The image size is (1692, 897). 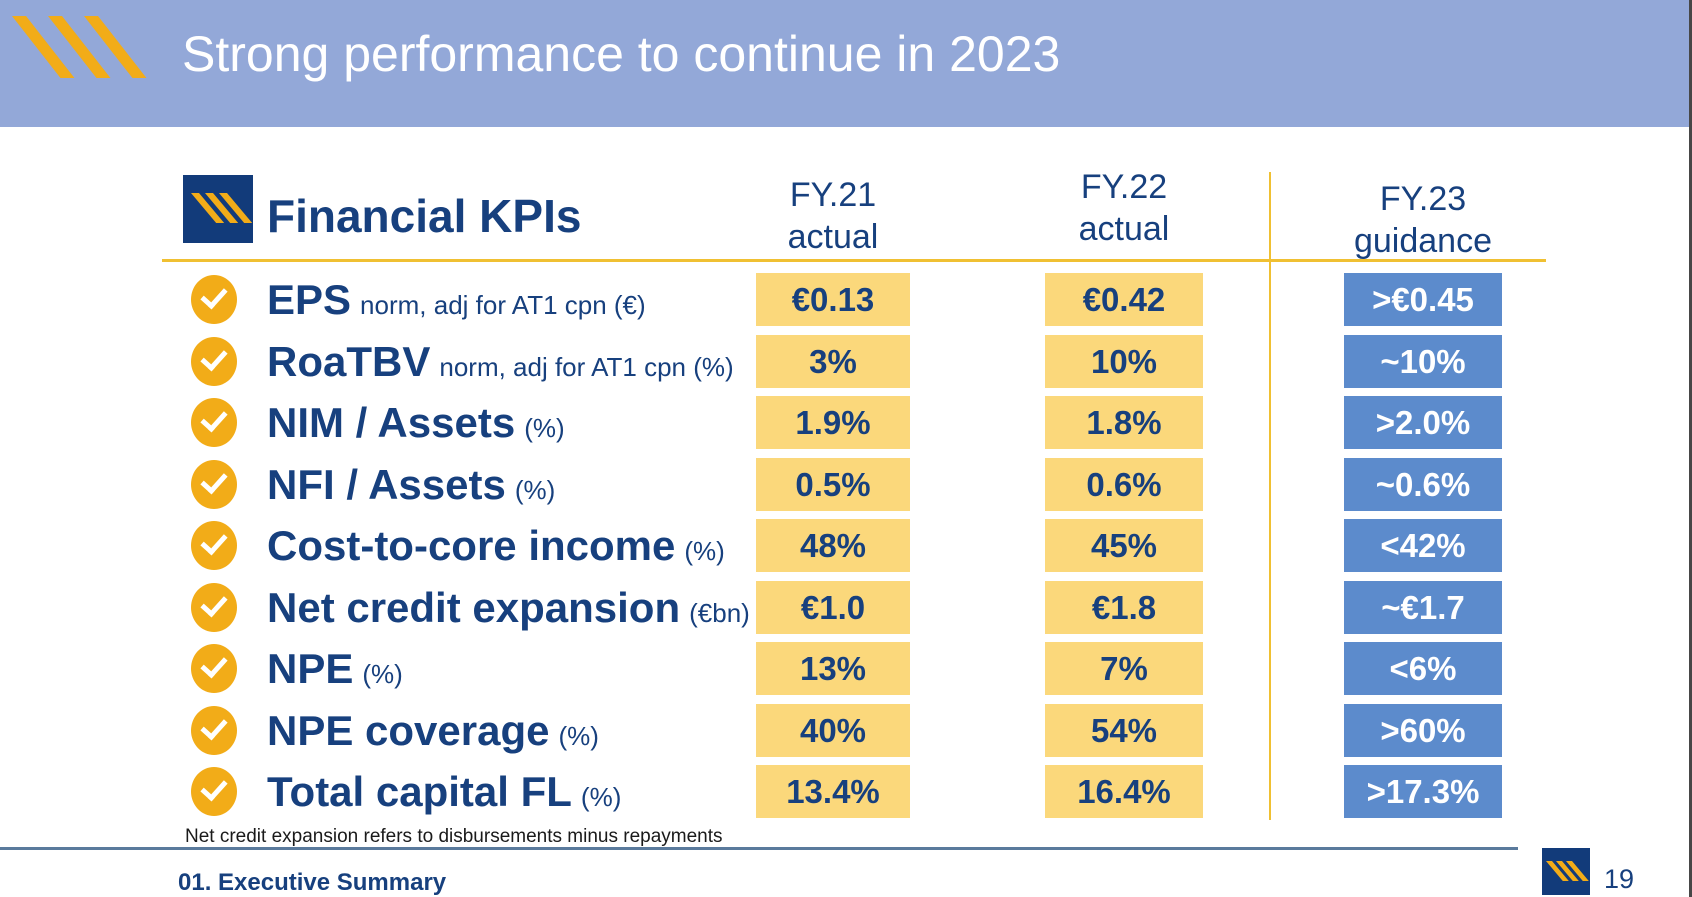 What do you see at coordinates (833, 422) in the screenshot?
I see `fy21-value-box: 1.9%` at bounding box center [833, 422].